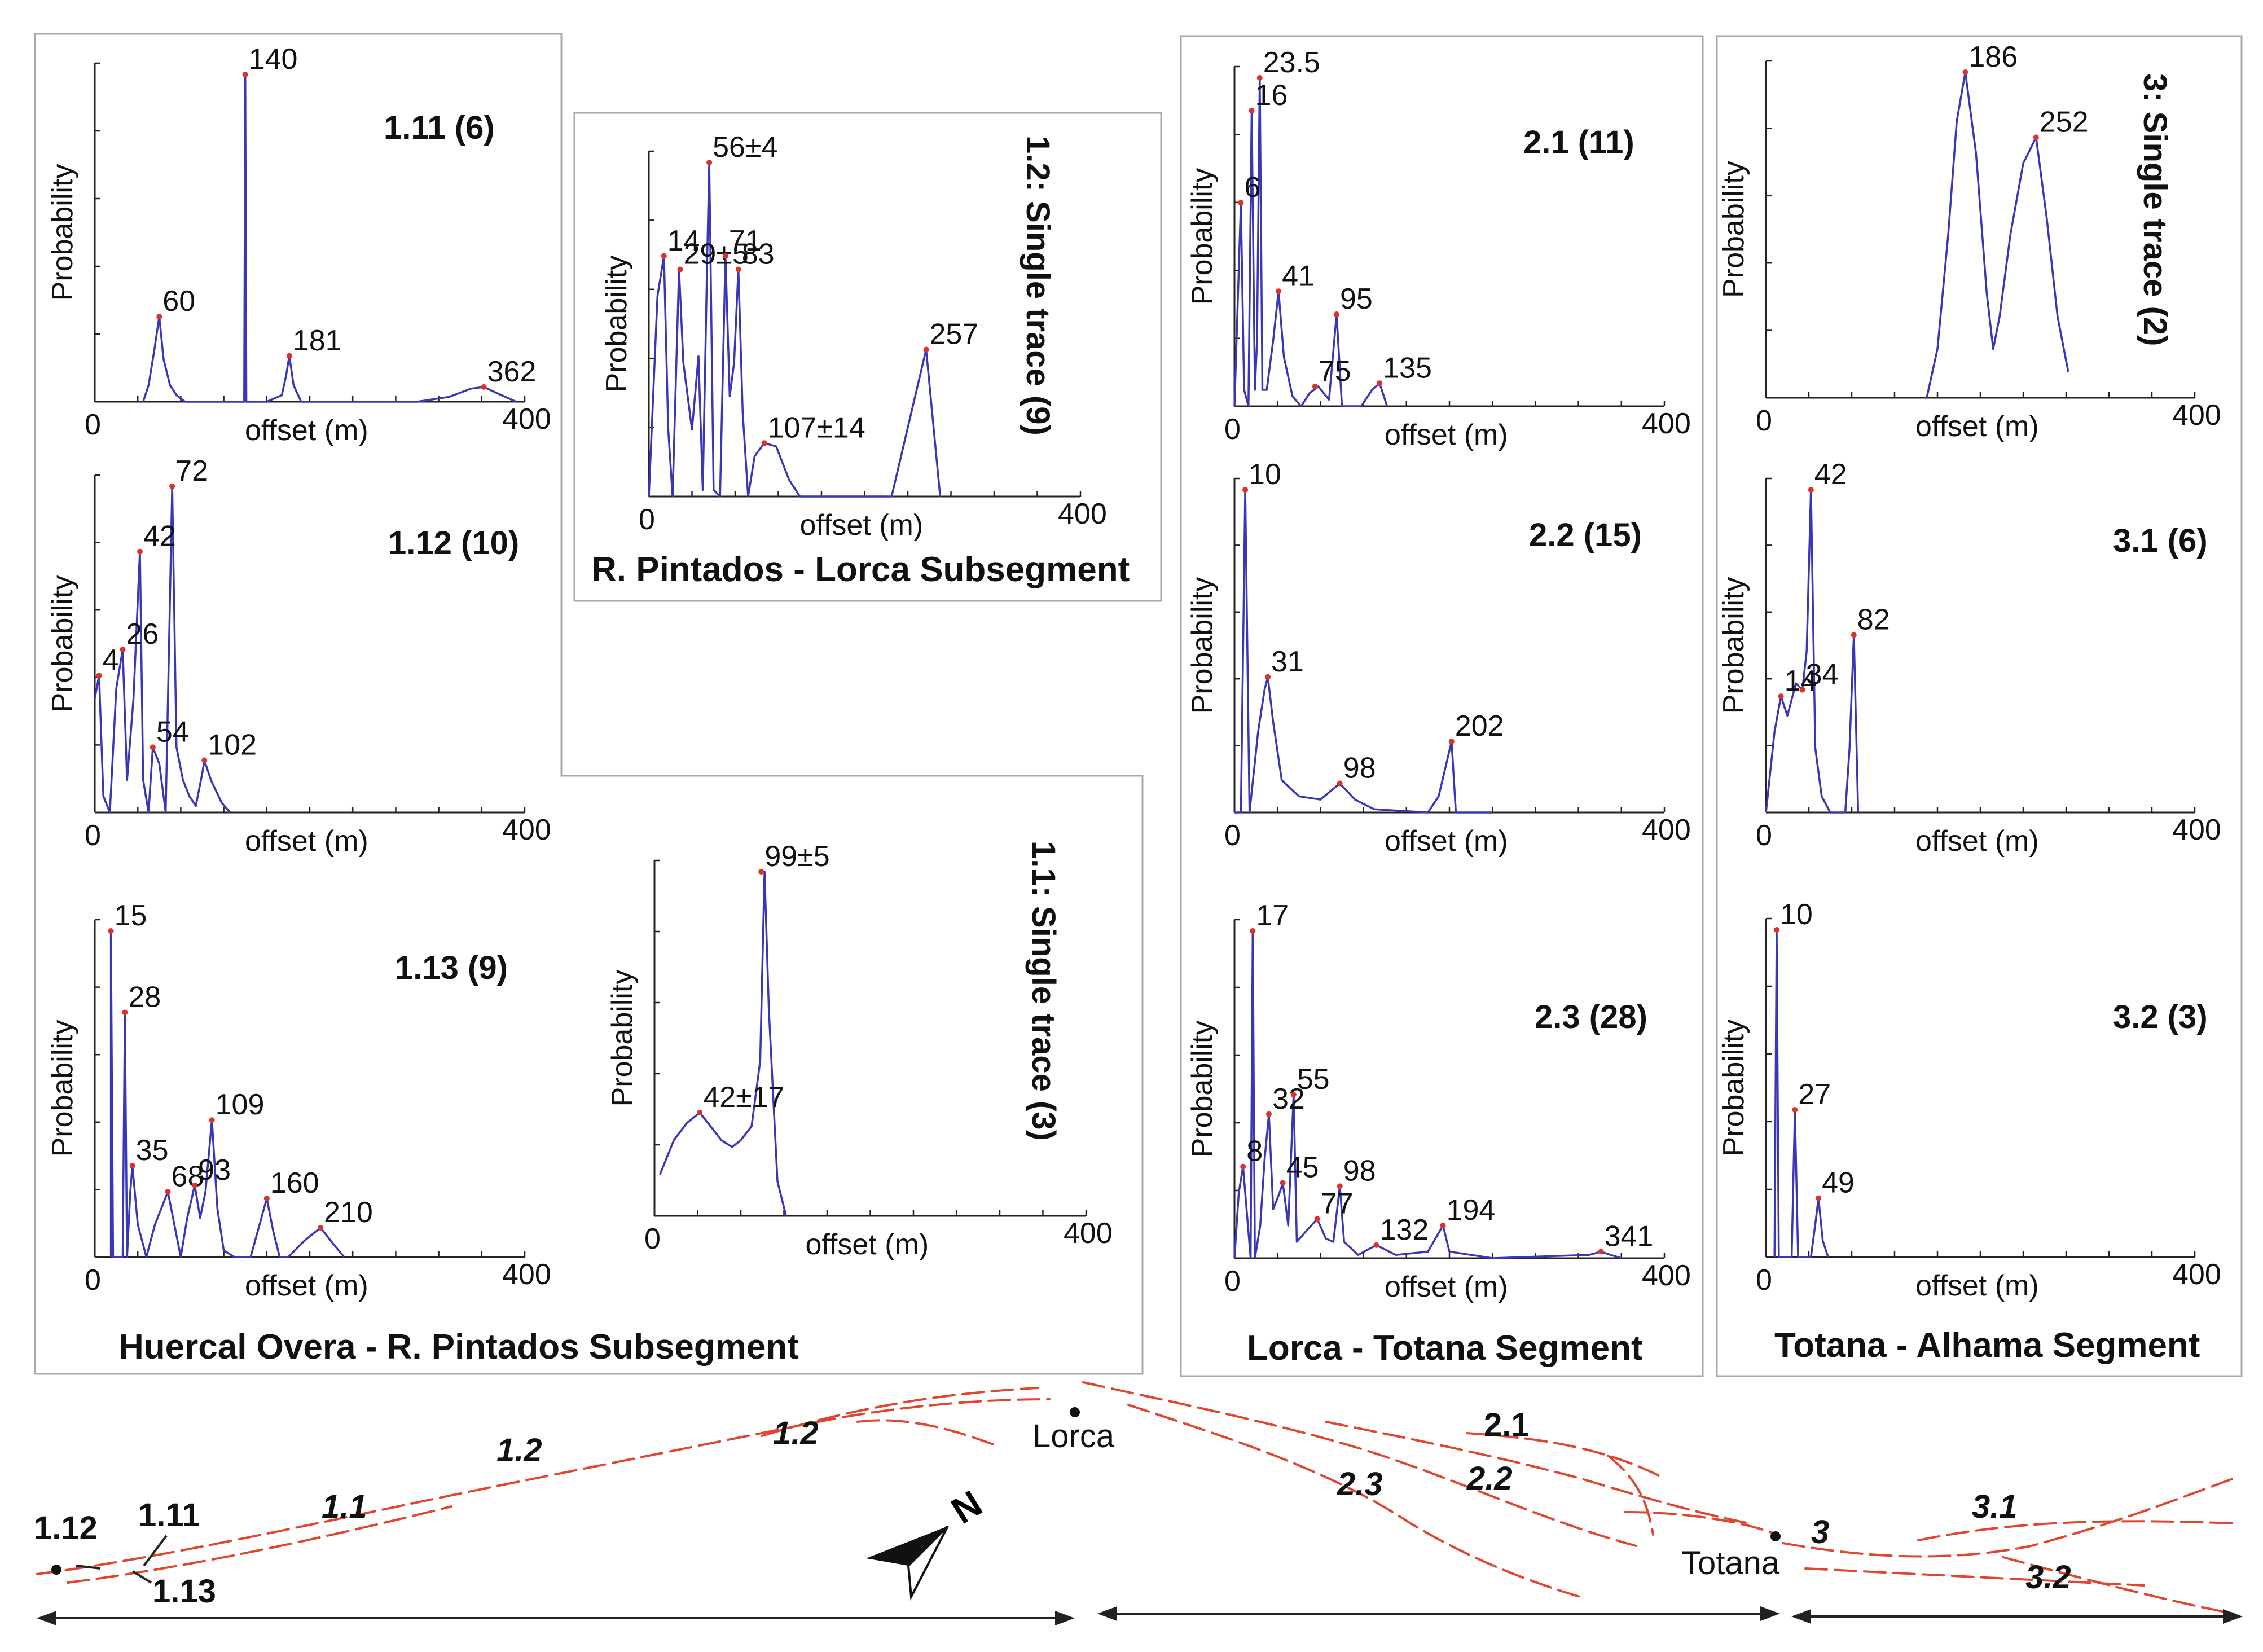 The height and width of the screenshot is (1652, 2263). I want to click on mode-label: 194, so click(1472, 1211).